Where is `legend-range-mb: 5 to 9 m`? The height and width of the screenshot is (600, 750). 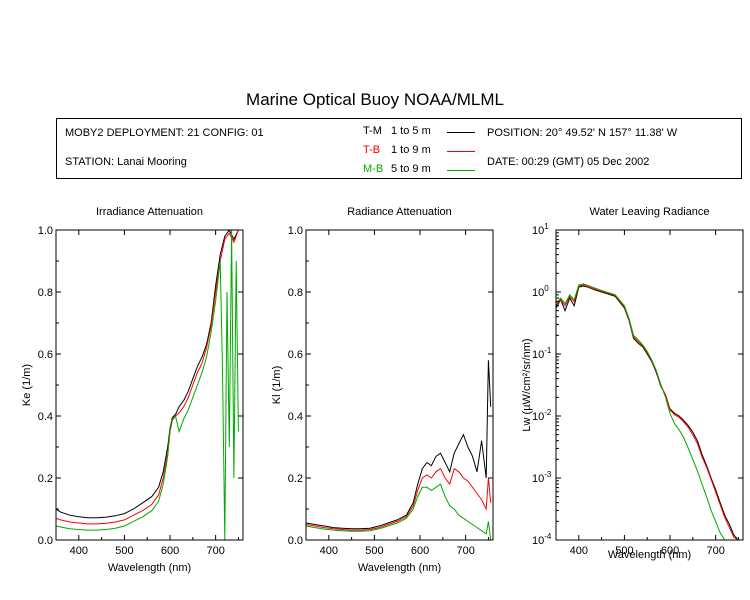 legend-range-mb: 5 to 9 m is located at coordinates (411, 169).